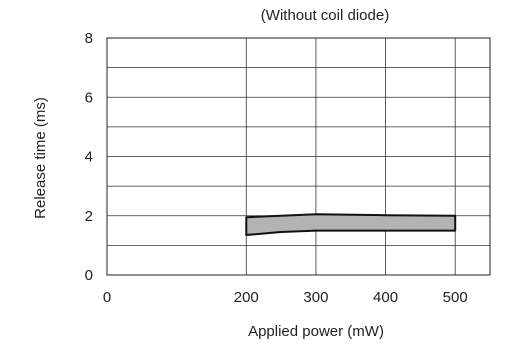 This screenshot has height=347, width=505. I want to click on x-tick-label: 500, so click(455, 297).